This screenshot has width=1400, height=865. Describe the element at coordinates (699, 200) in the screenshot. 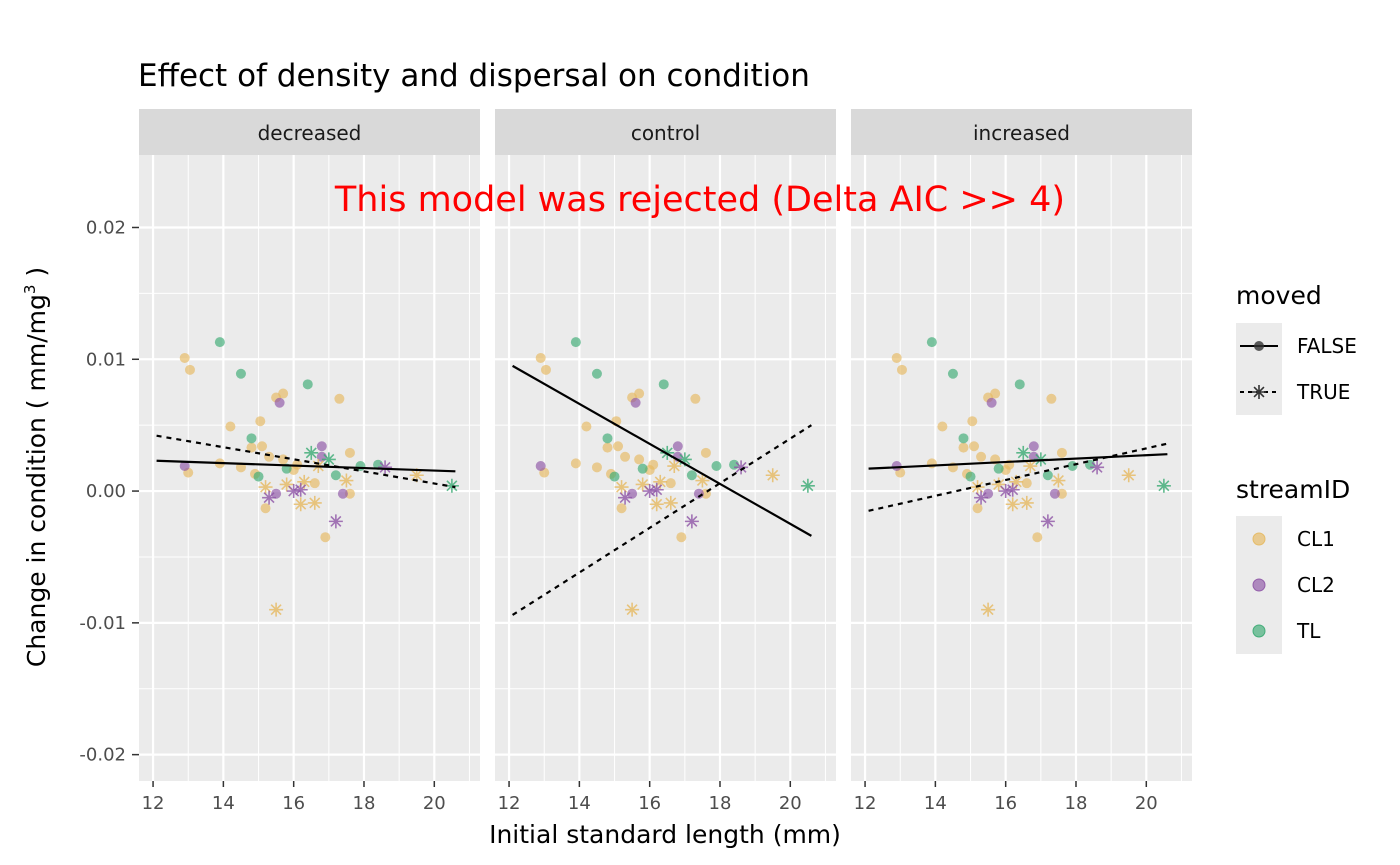

I see `rejection-annotation: This model was rejected (Delta AIC >> 4)` at that location.